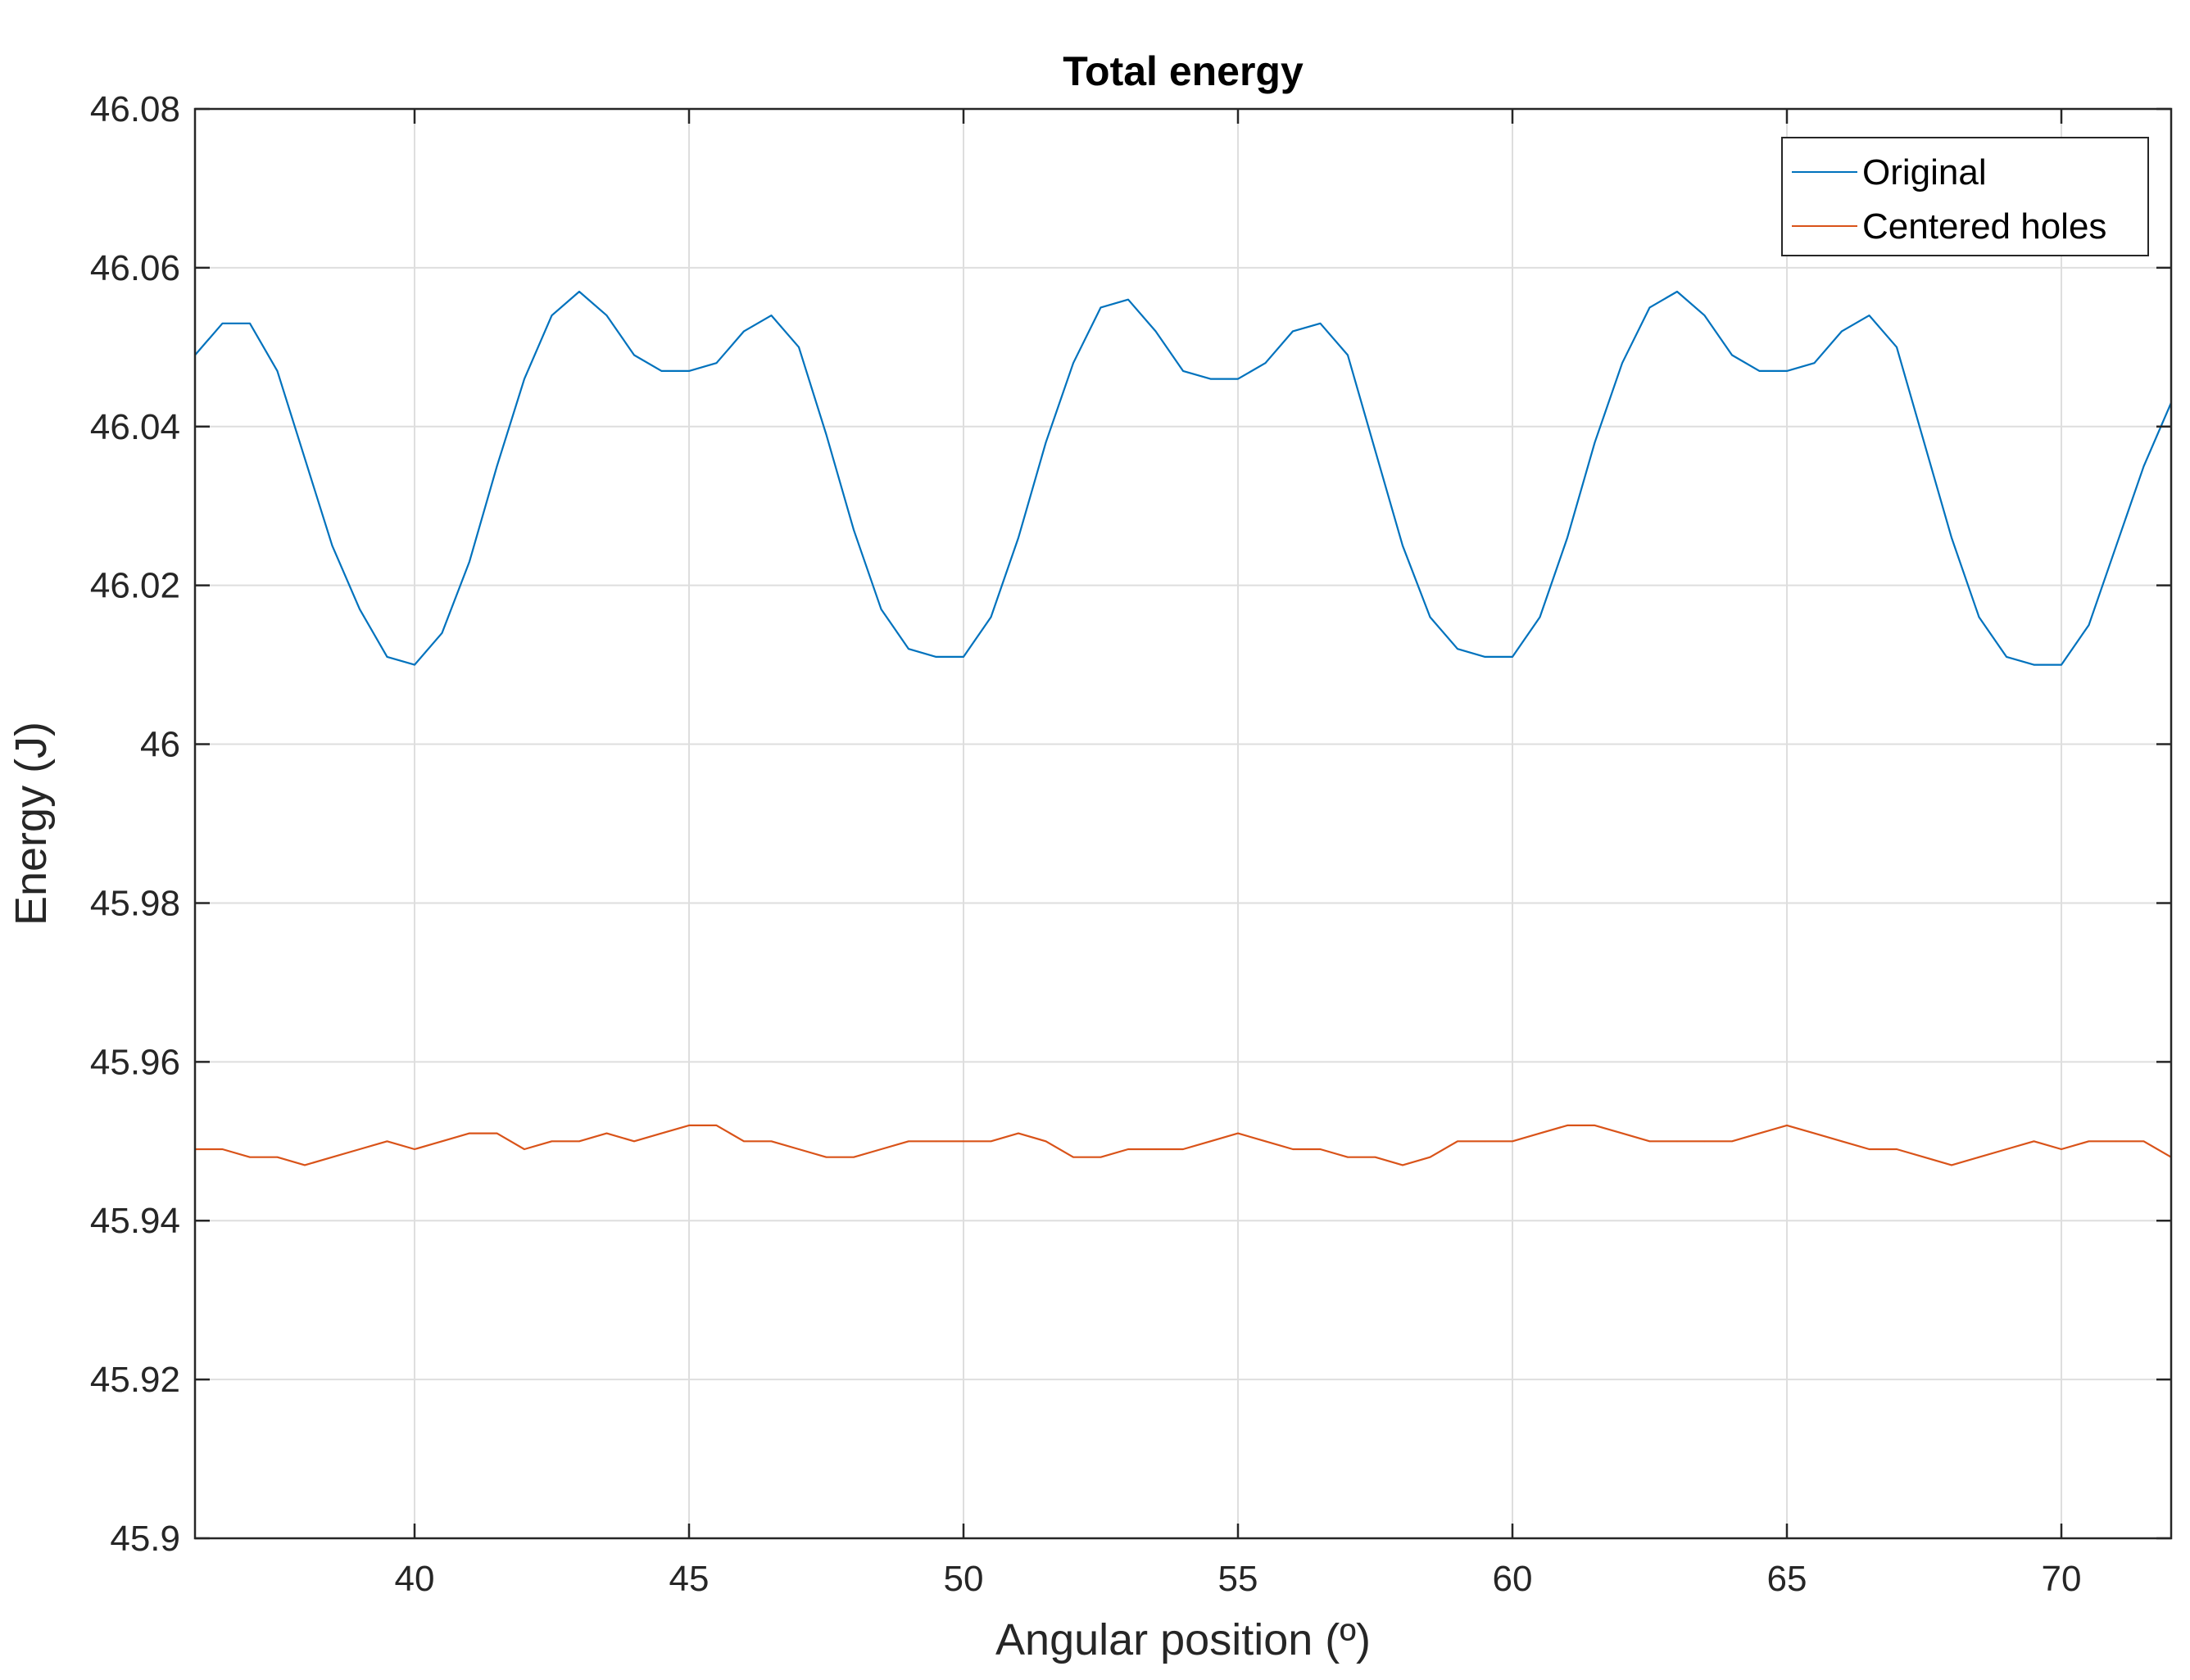 The image size is (2190, 1680). Describe the element at coordinates (32, 824) in the screenshot. I see `y-axis-label: Energy (J)` at that location.